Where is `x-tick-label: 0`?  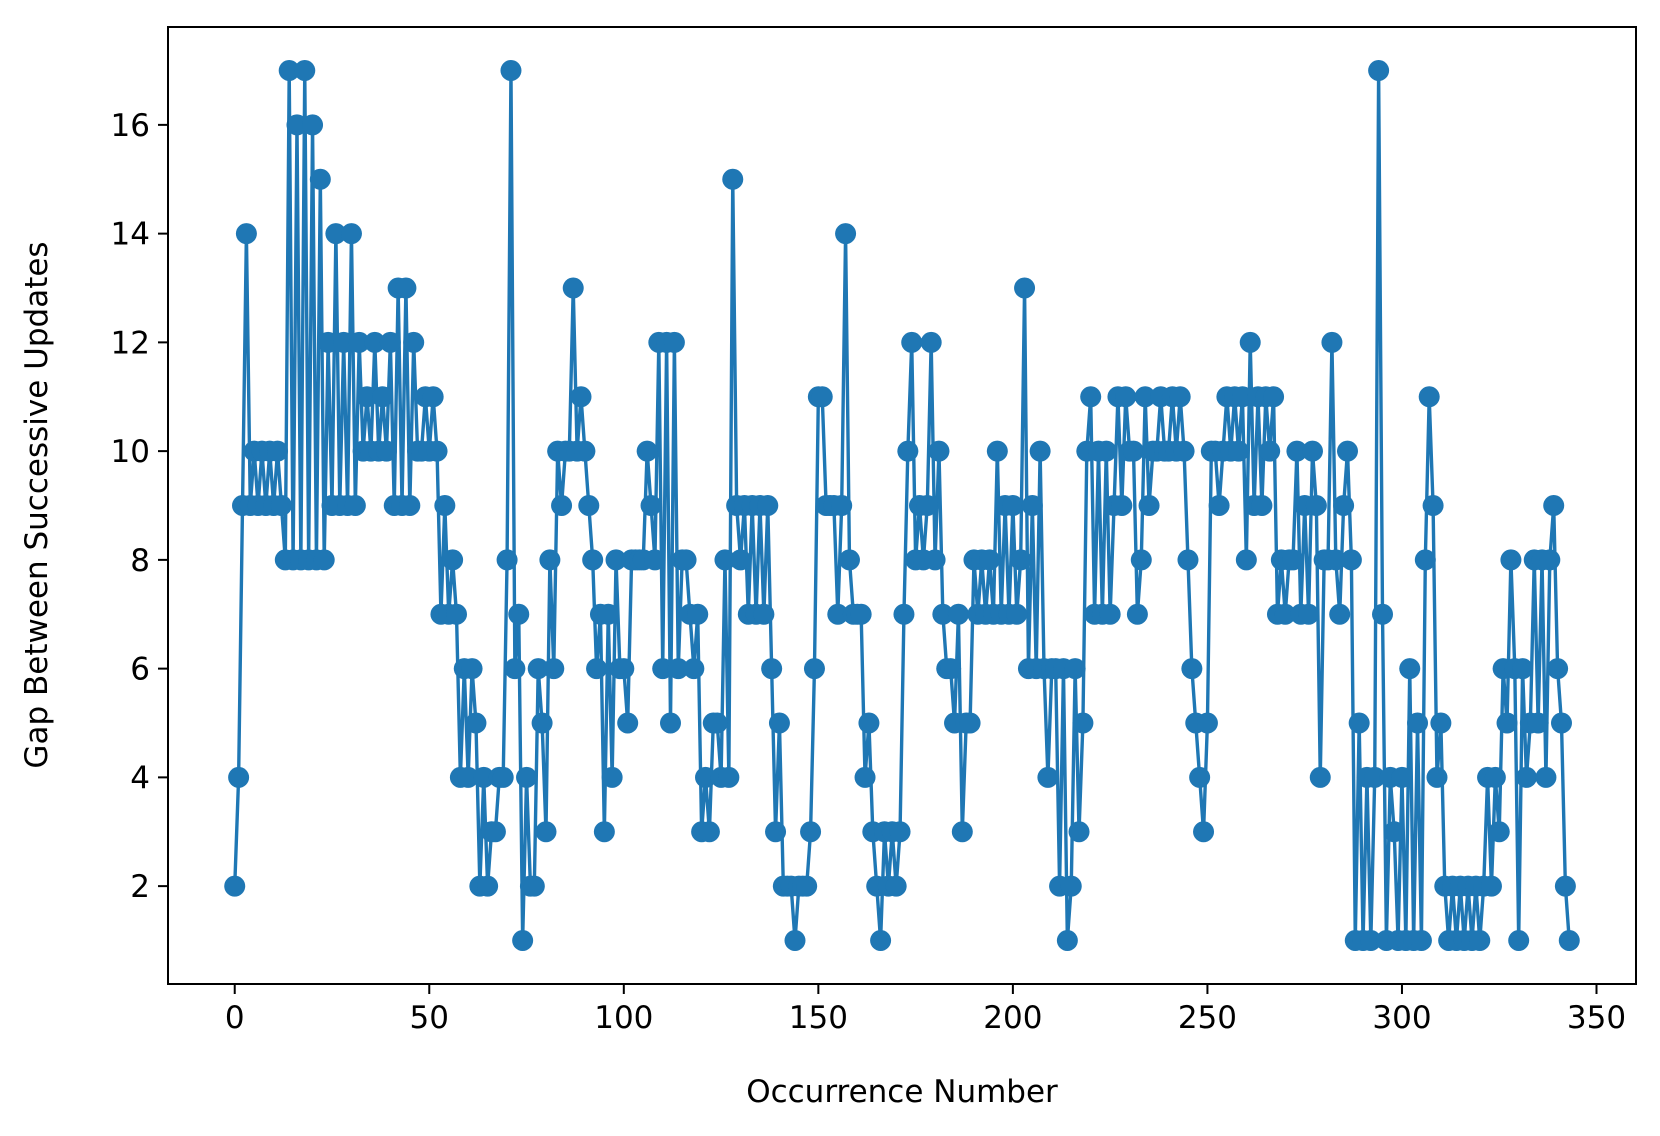
x-tick-label: 0 is located at coordinates (235, 1018).